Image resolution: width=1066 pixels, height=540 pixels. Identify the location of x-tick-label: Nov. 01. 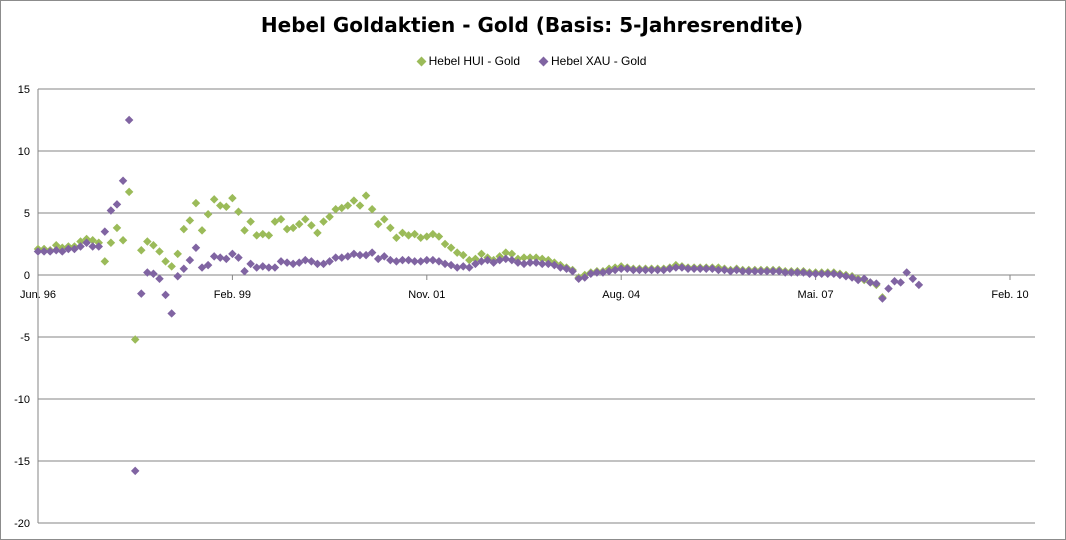
(426, 295).